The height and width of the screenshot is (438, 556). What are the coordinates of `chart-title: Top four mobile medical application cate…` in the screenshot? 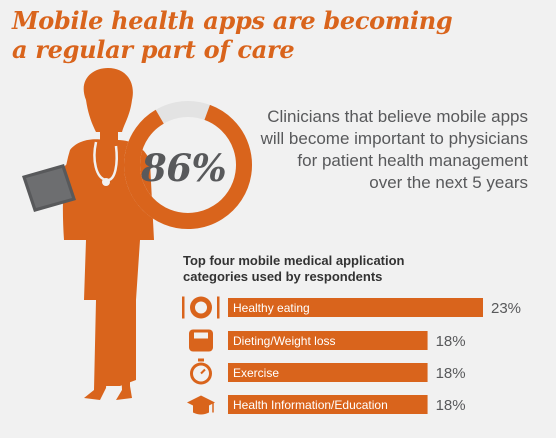 It's located at (343, 269).